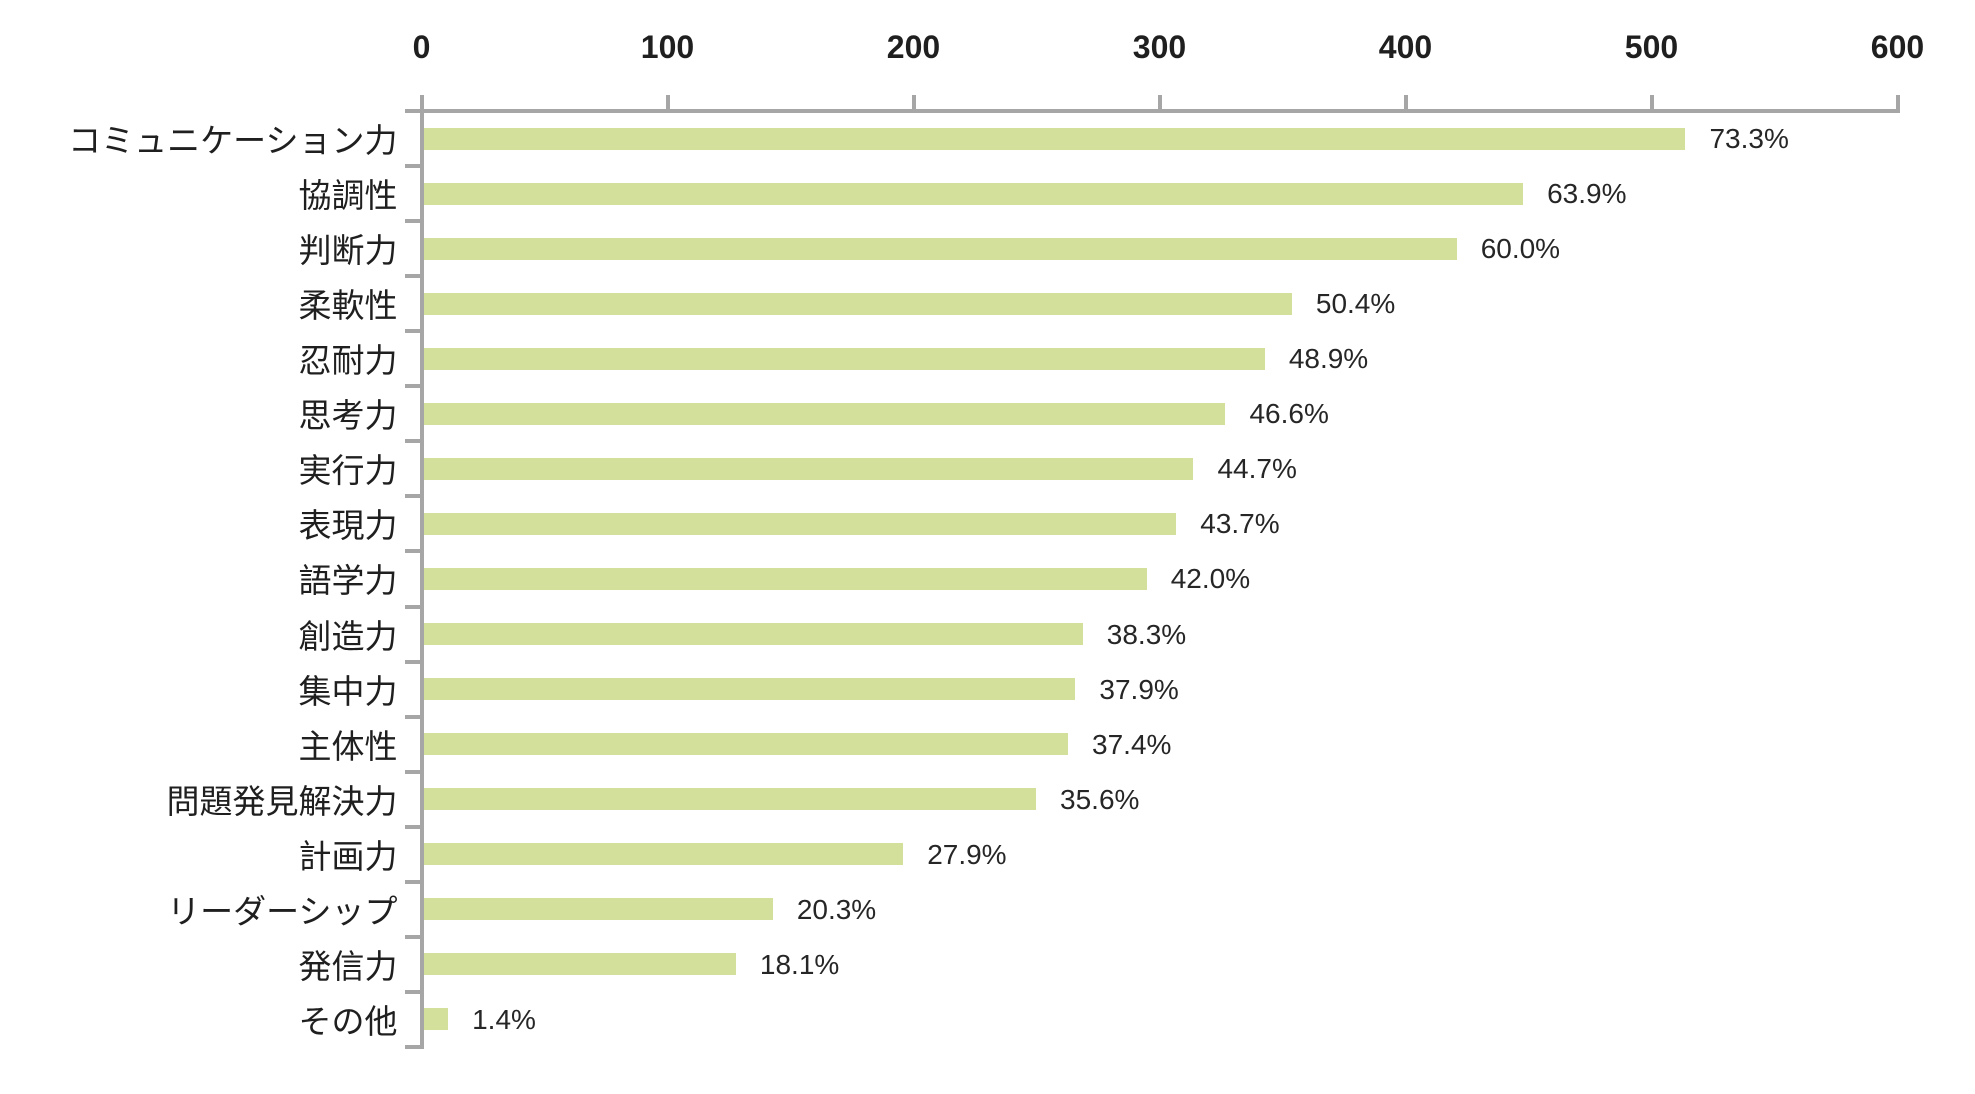  Describe the element at coordinates (1257, 469) in the screenshot. I see `value-label: 44.7%` at that location.